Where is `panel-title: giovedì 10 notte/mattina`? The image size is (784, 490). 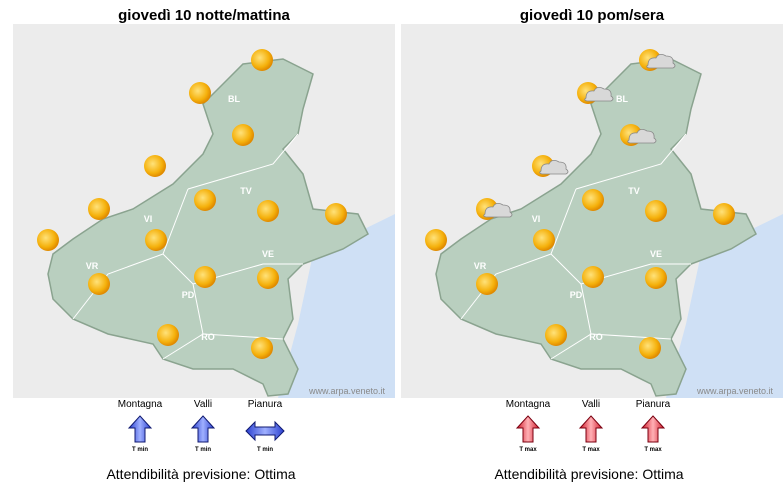 panel-title: giovedì 10 notte/mattina is located at coordinates (204, 15).